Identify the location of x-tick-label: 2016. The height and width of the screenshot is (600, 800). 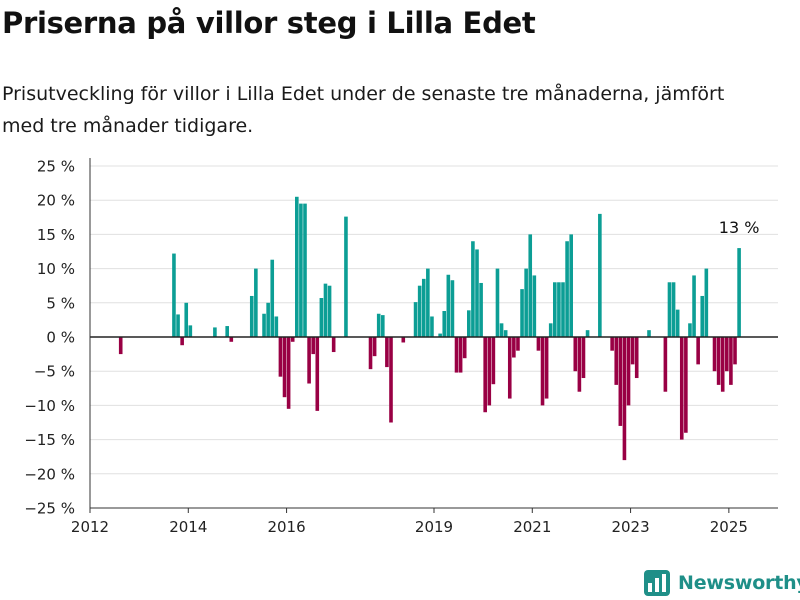
(286, 527).